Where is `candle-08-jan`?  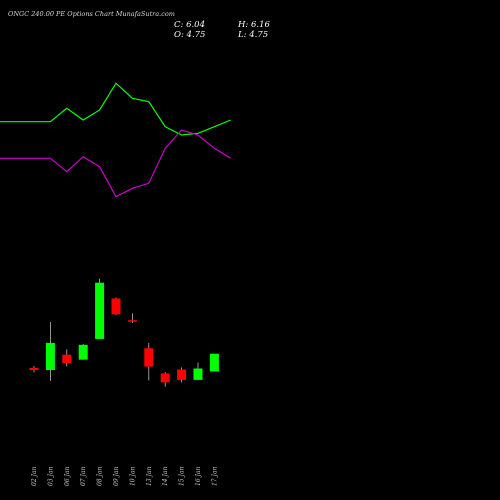 candle-08-jan is located at coordinates (100, 308).